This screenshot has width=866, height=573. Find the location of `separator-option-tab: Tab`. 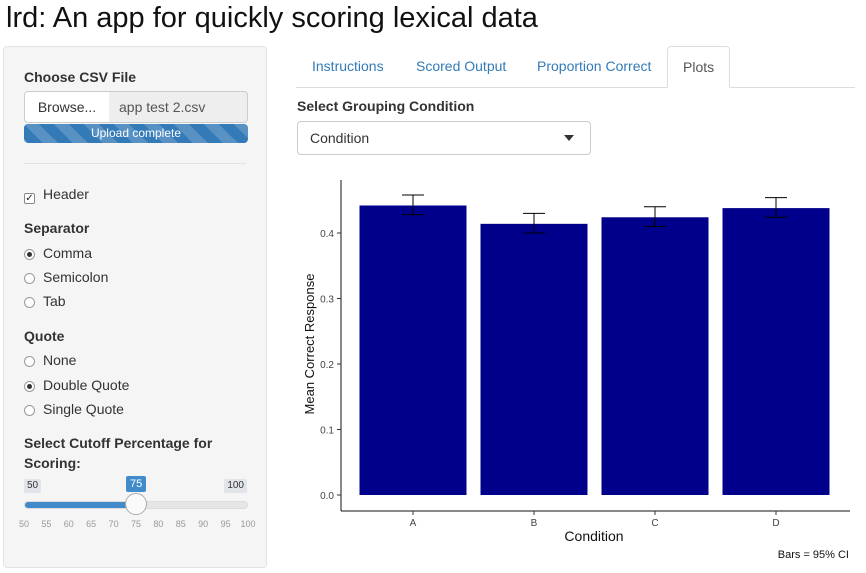

separator-option-tab: Tab is located at coordinates (45, 301).